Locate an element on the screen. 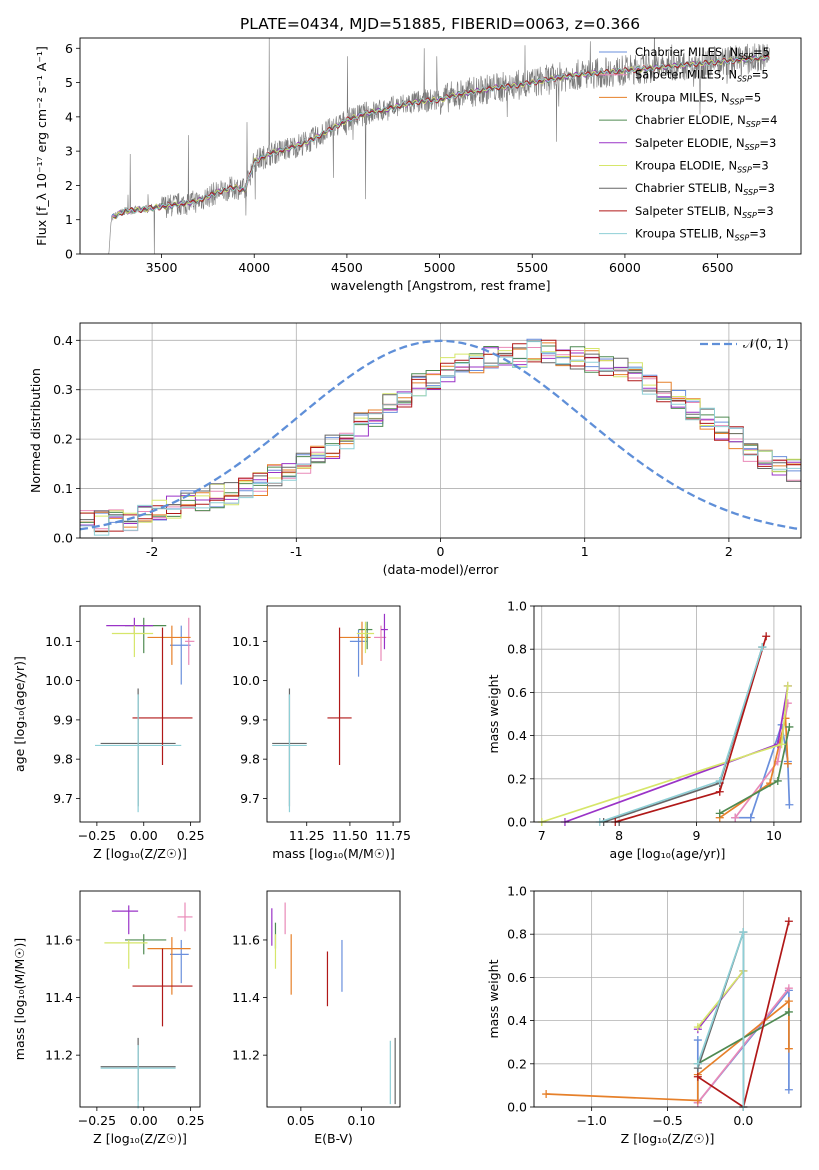 This screenshot has height=1170, width=819. weight-marker-salpeter-miles is located at coordinates (788, 988).